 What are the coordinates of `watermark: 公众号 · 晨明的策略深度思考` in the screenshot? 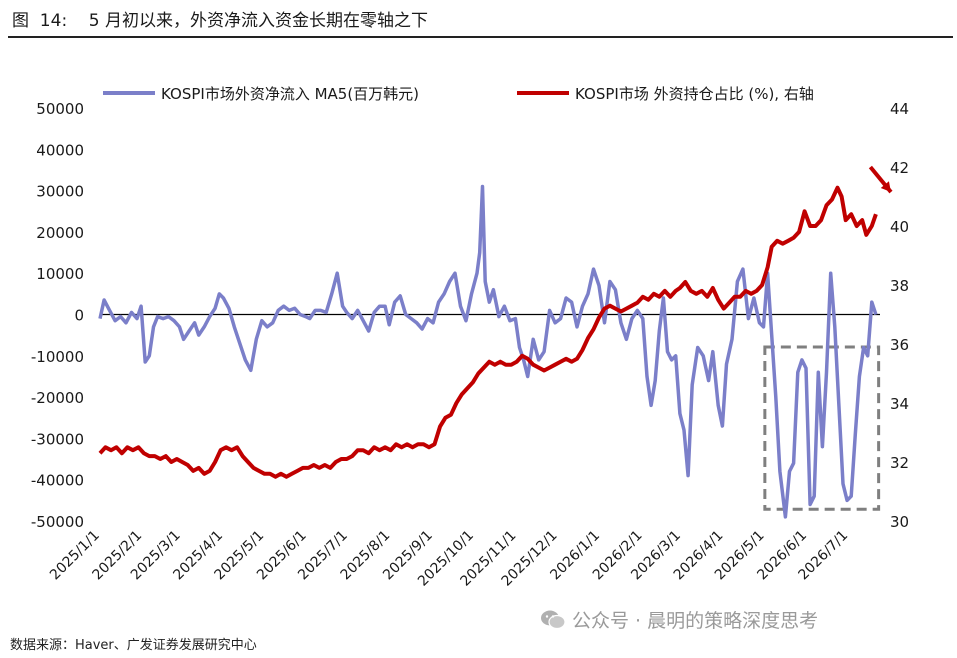 It's located at (679, 619).